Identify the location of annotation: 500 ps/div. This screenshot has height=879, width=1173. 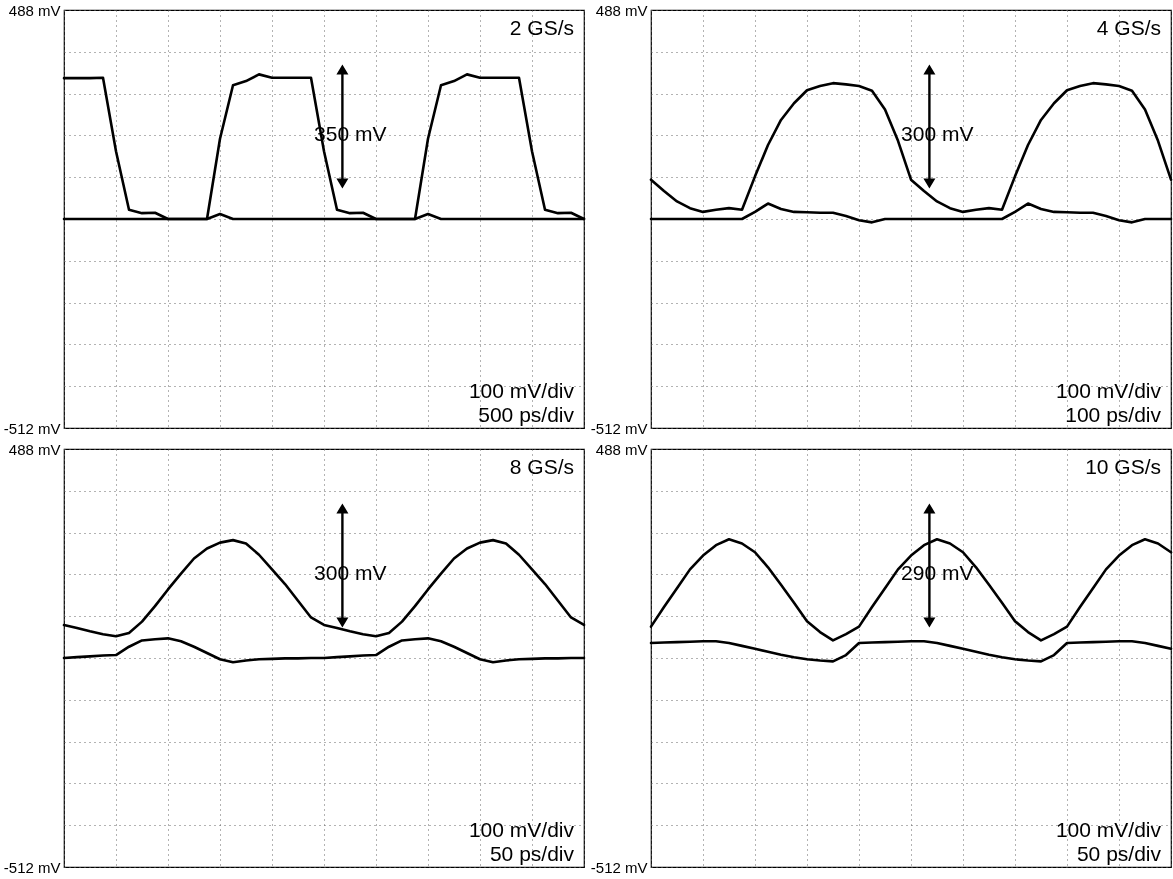
(526, 414).